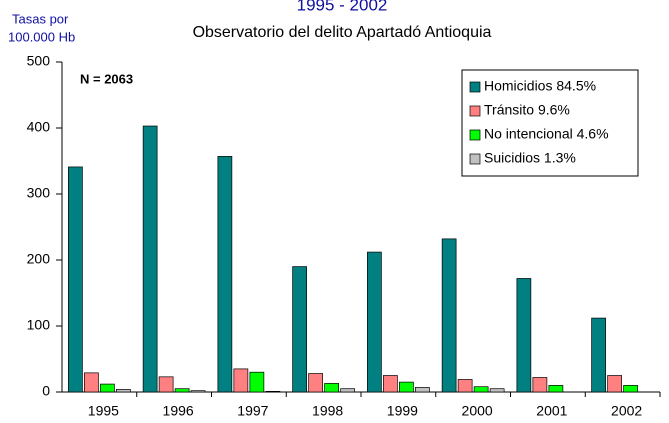  Describe the element at coordinates (546, 134) in the screenshot. I see `legend-label: No intencional 4.6%` at that location.